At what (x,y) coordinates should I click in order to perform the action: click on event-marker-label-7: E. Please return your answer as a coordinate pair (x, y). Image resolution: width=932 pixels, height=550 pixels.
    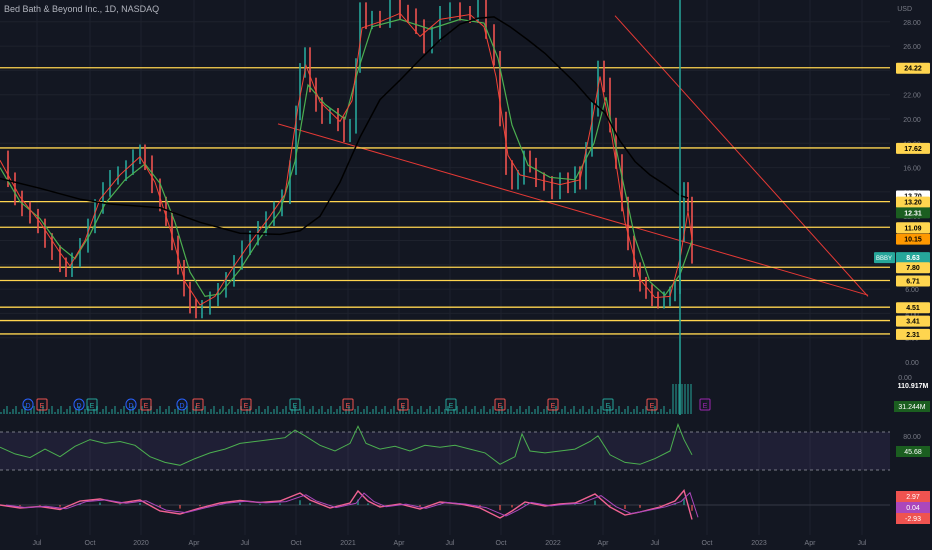
    Looking at the image, I should click on (198, 406).